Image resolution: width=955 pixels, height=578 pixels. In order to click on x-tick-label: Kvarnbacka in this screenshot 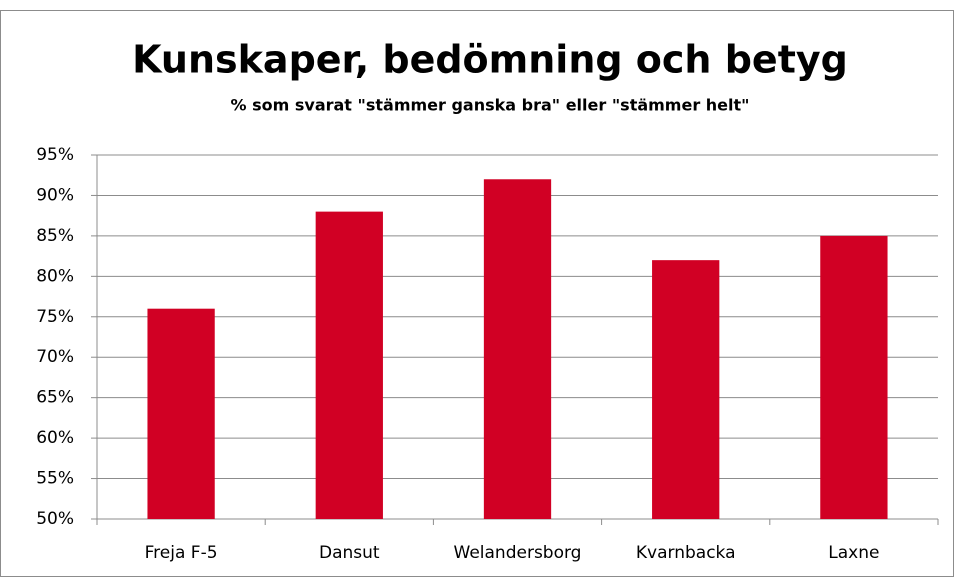, I will do `click(686, 553)`.